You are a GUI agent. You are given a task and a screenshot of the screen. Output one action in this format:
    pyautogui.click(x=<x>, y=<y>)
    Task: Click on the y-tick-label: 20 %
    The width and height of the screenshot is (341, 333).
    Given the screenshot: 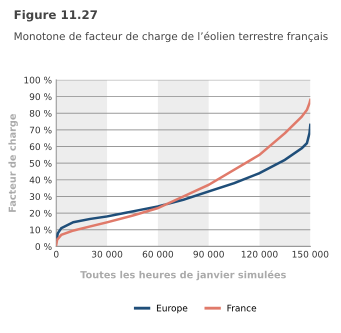 What is the action you would take?
    pyautogui.click(x=41, y=213)
    